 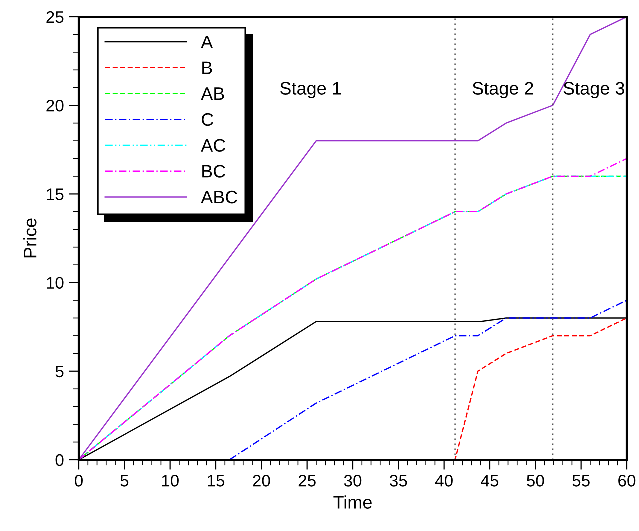 I want to click on x-axis-title: Time, so click(x=353, y=502).